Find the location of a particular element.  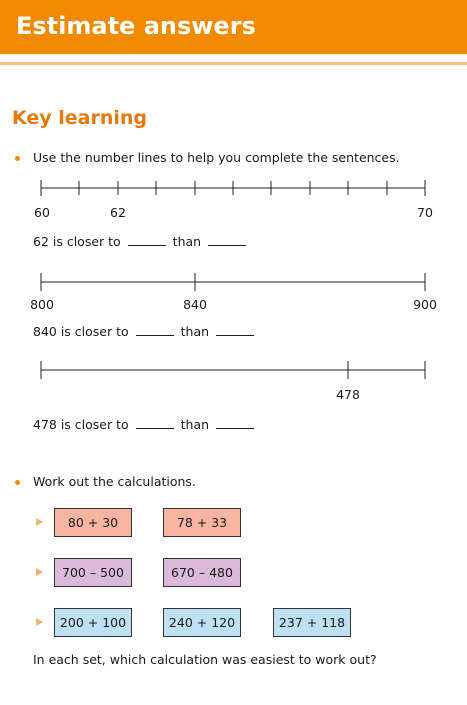

sentence-start: 840 is closer to is located at coordinates (81, 331).